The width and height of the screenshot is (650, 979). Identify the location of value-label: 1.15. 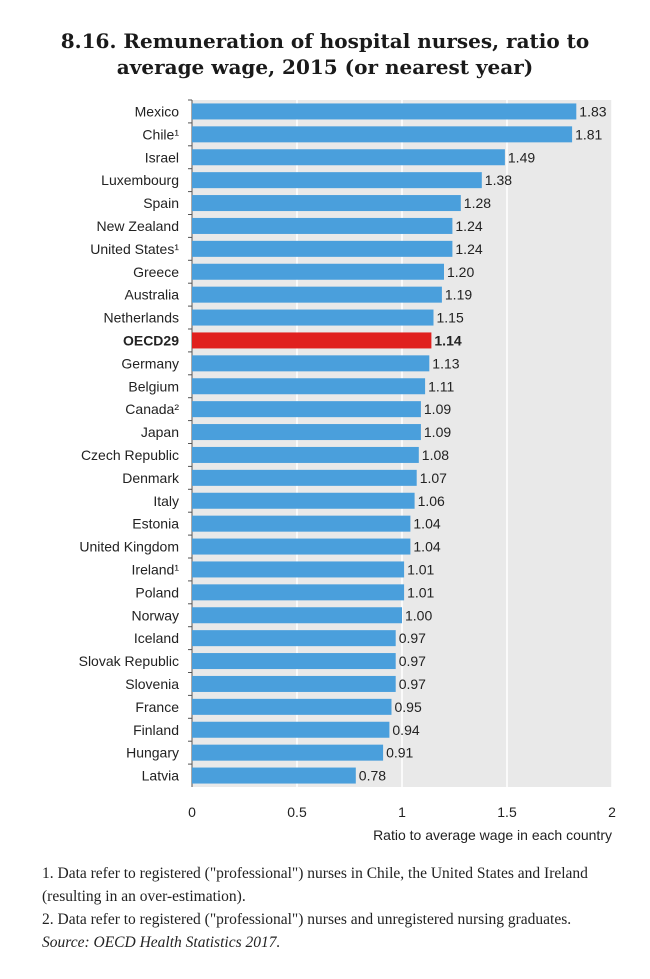
(450, 318).